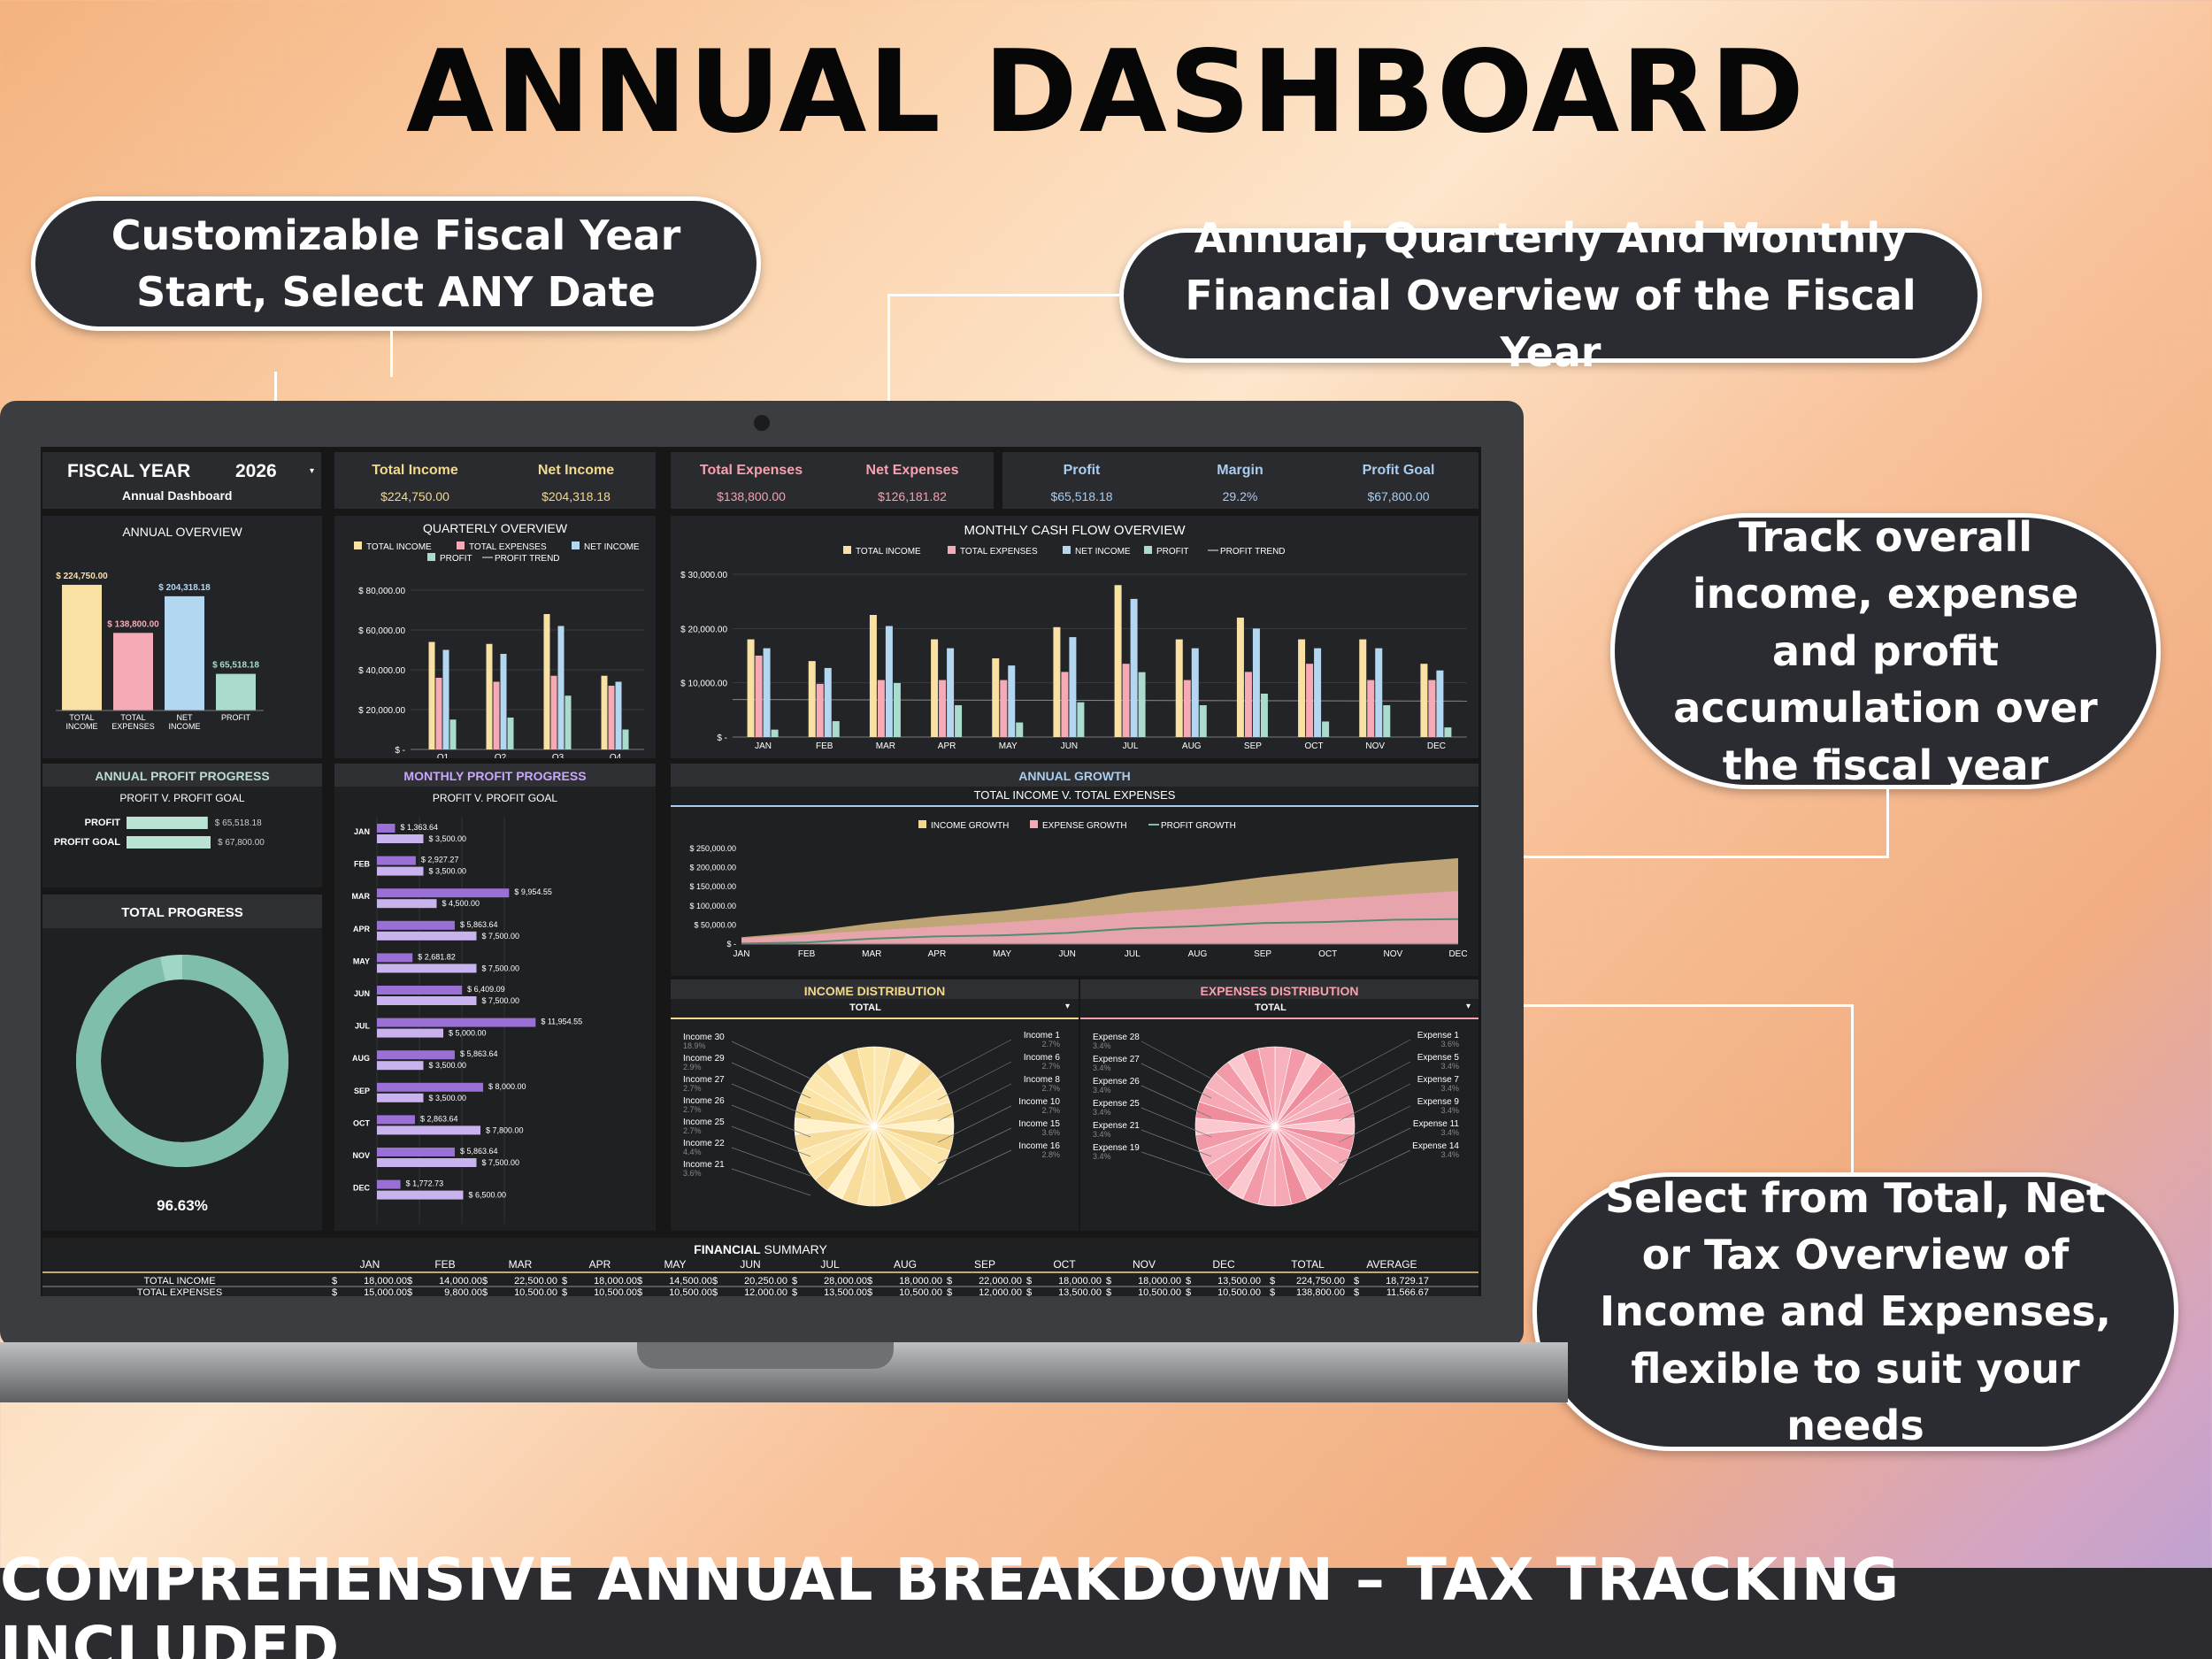 The width and height of the screenshot is (2212, 1659). What do you see at coordinates (762, 423) in the screenshot?
I see `camera-icon` at bounding box center [762, 423].